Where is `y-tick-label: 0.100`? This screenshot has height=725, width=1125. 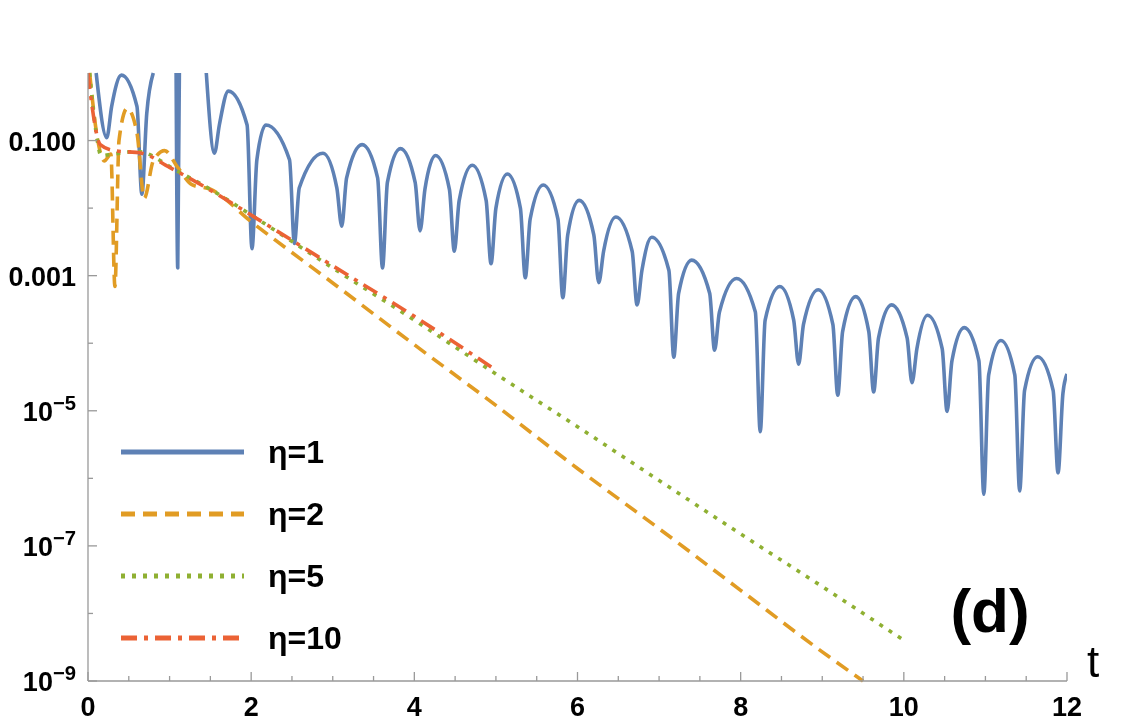 y-tick-label: 0.100 is located at coordinates (42, 141).